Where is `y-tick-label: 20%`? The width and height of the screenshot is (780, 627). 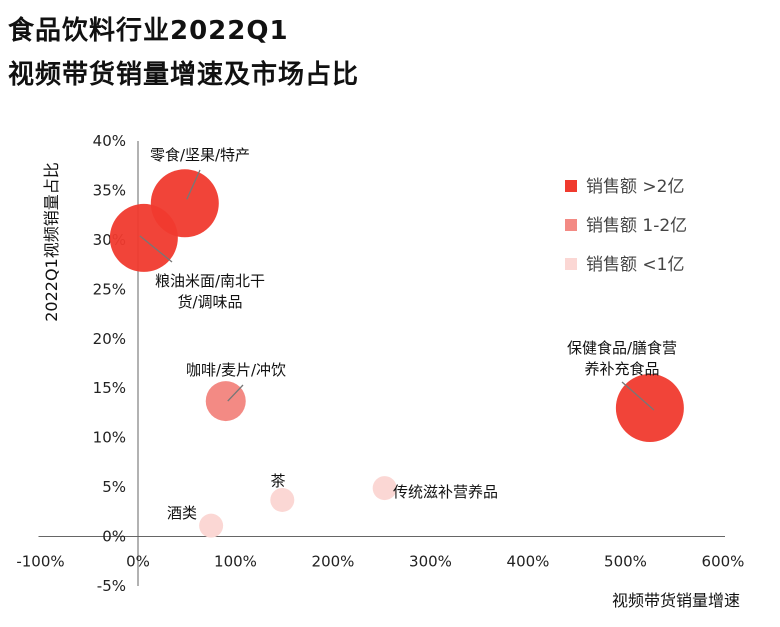
y-tick-label: 20% is located at coordinates (109, 339).